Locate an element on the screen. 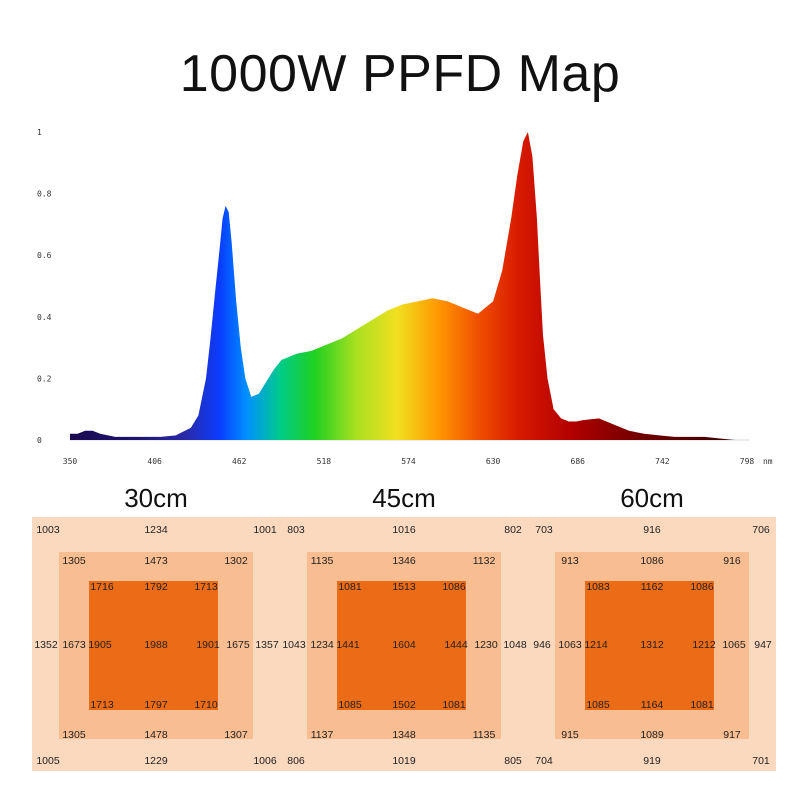  outer-top-right-value: 1001 is located at coordinates (265, 530).